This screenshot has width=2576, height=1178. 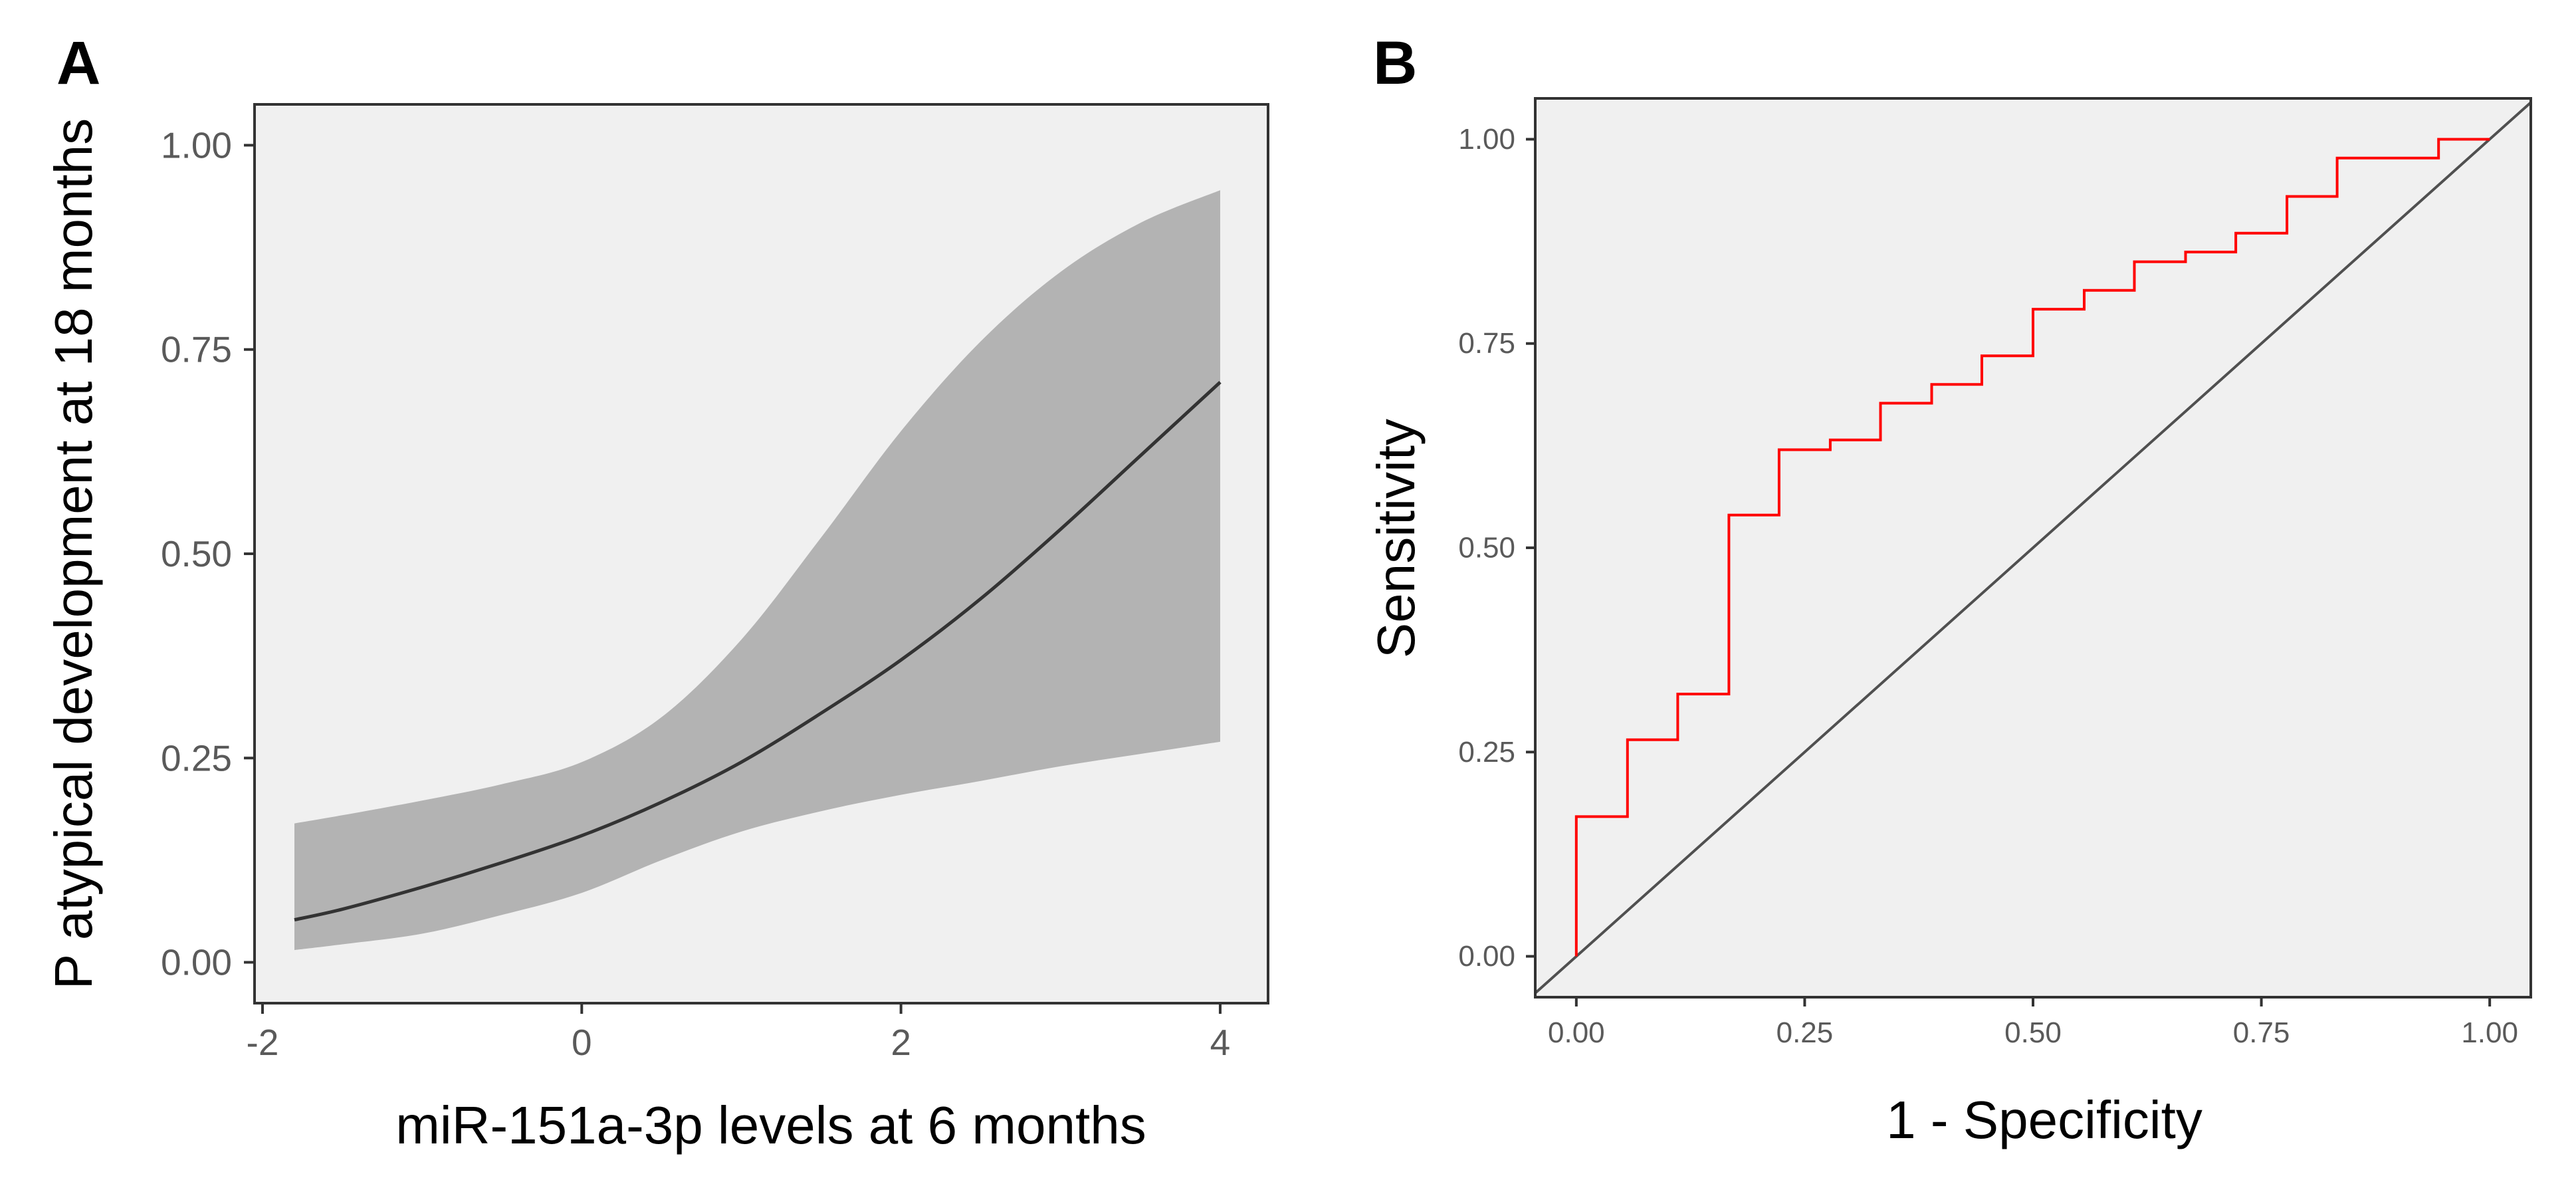 I want to click on panel-b-x-axis-title: 1 - Specificity, so click(x=2044, y=1119).